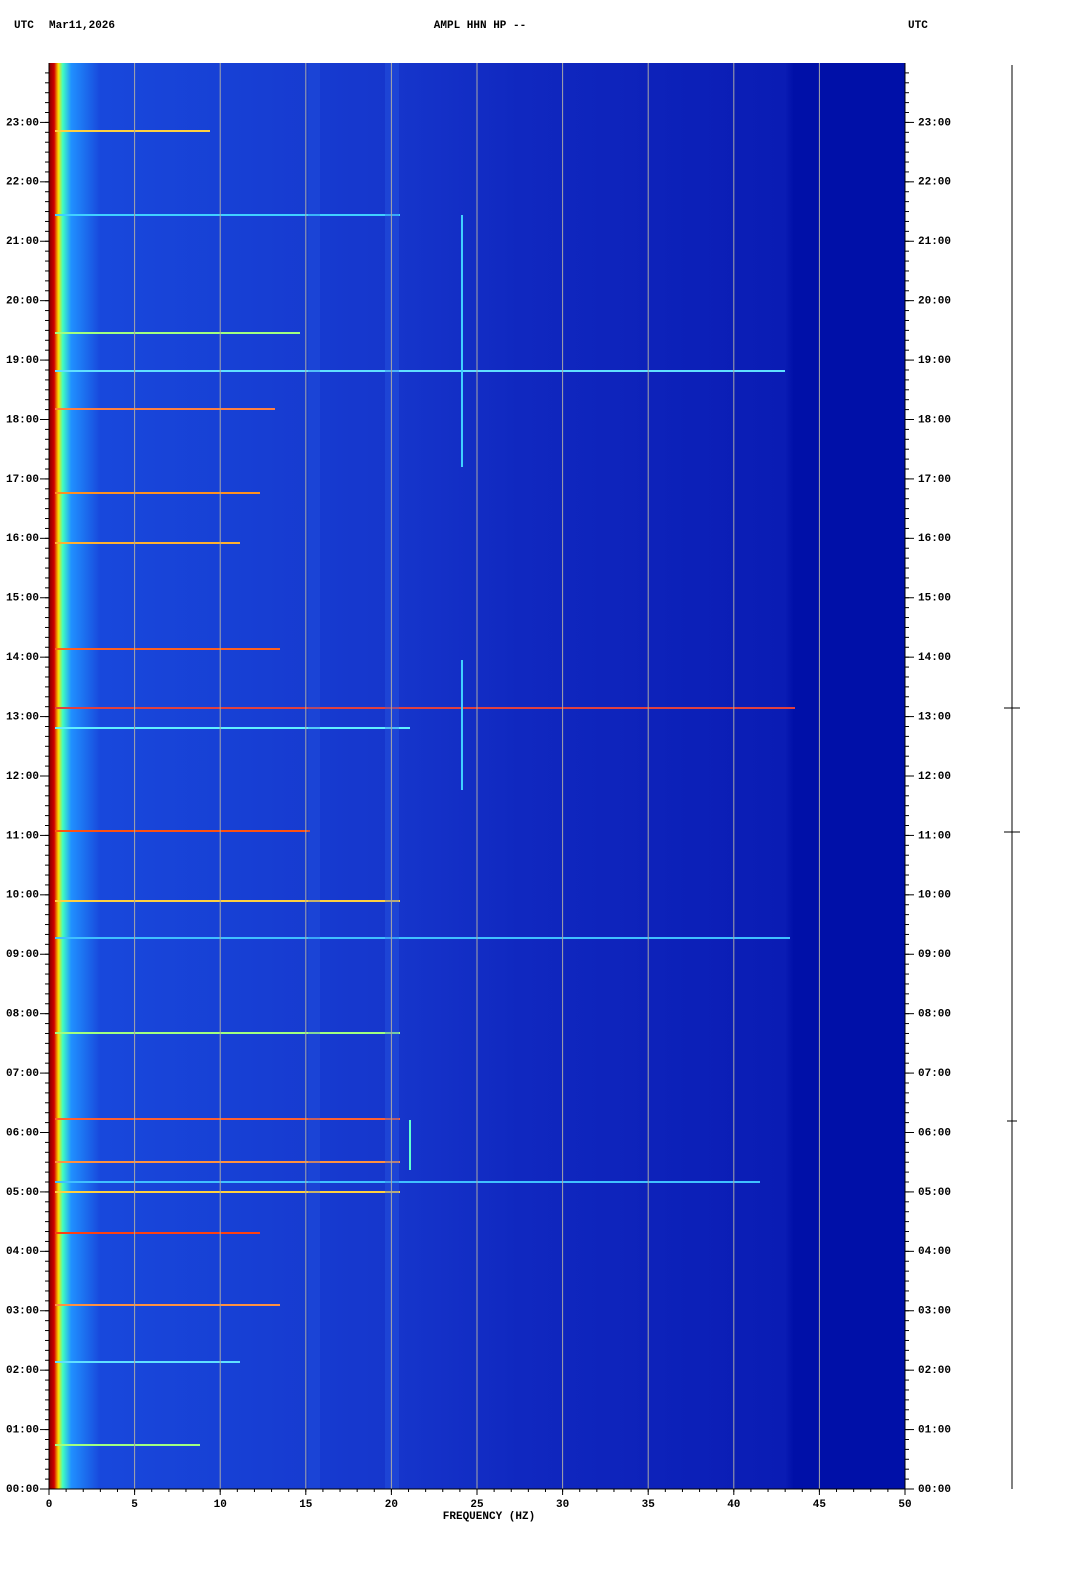  Describe the element at coordinates (480, 26) in the screenshot. I see `chart-title: AMPL HHN HP --` at that location.